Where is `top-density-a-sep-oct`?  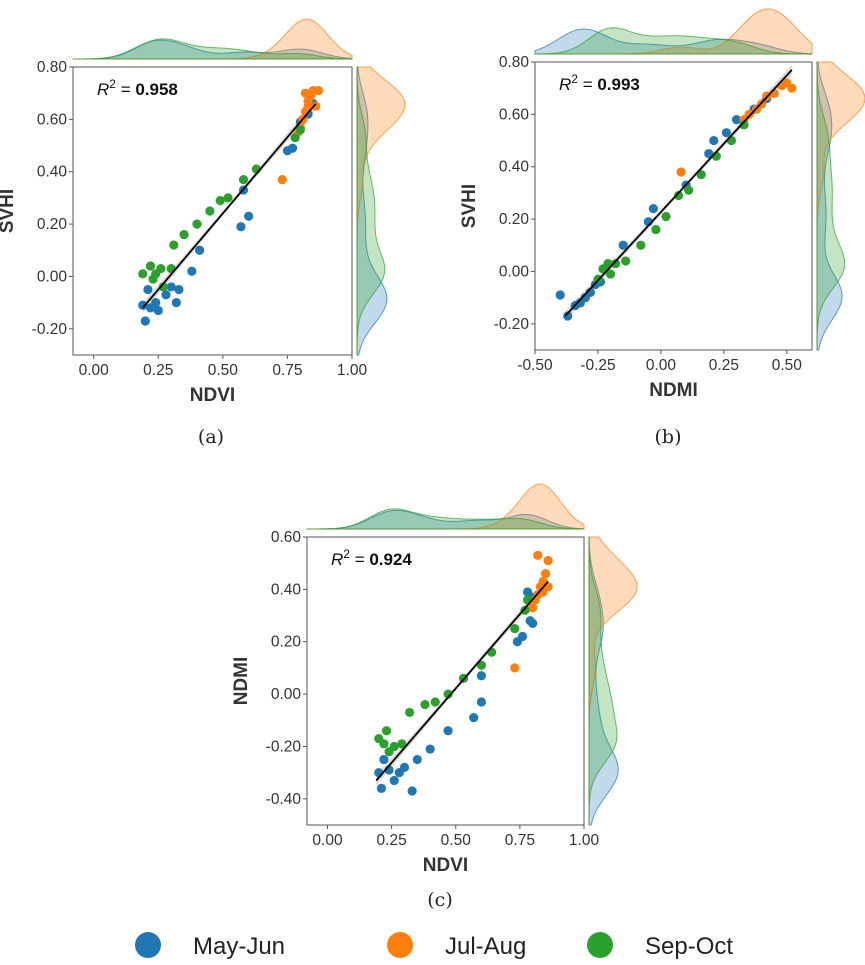 top-density-a-sep-oct is located at coordinates (212, 49).